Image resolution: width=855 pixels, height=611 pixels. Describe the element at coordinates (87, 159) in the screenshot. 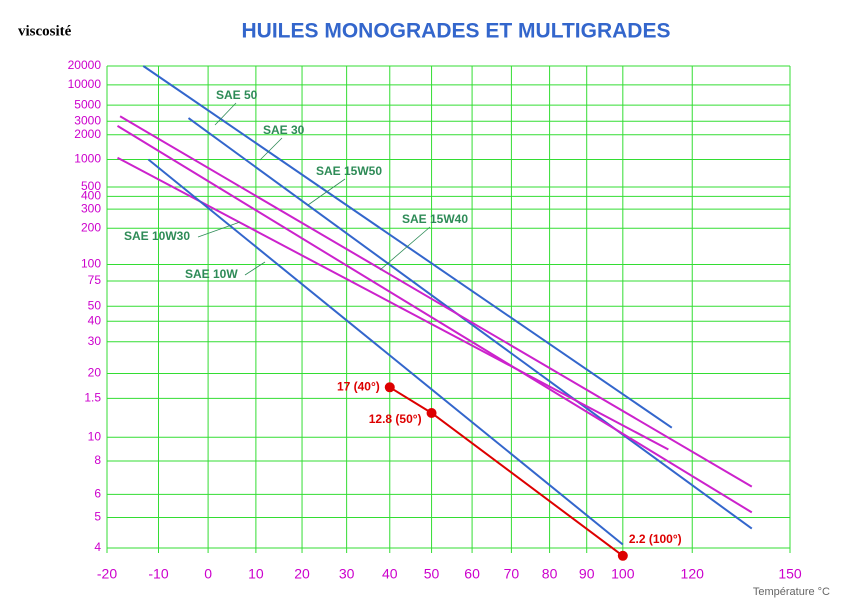

I see `y-tick-label: 1000` at that location.